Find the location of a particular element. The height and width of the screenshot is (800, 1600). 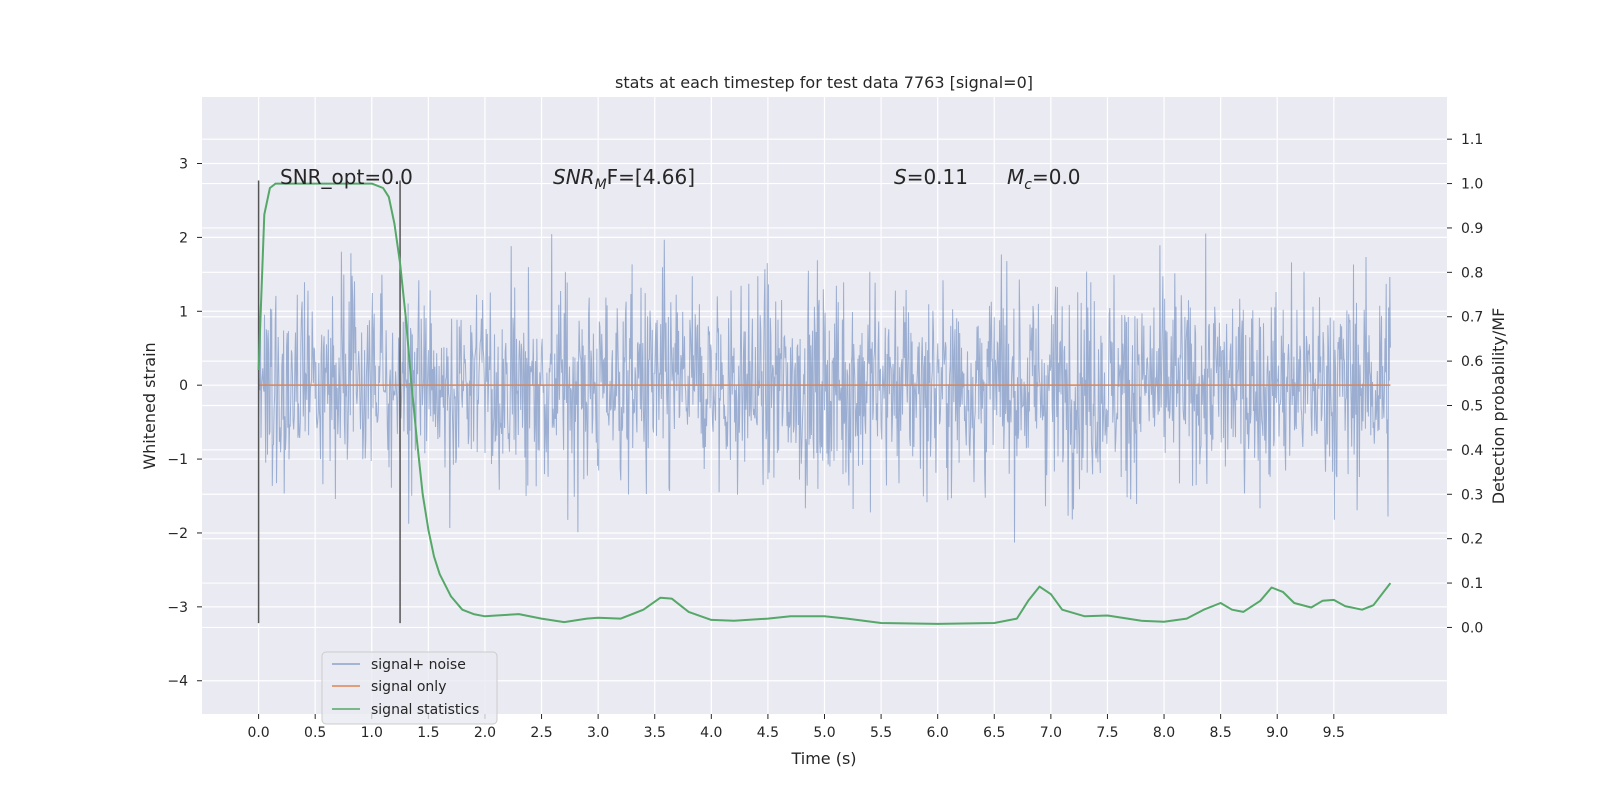

window-markers is located at coordinates (329, 402).